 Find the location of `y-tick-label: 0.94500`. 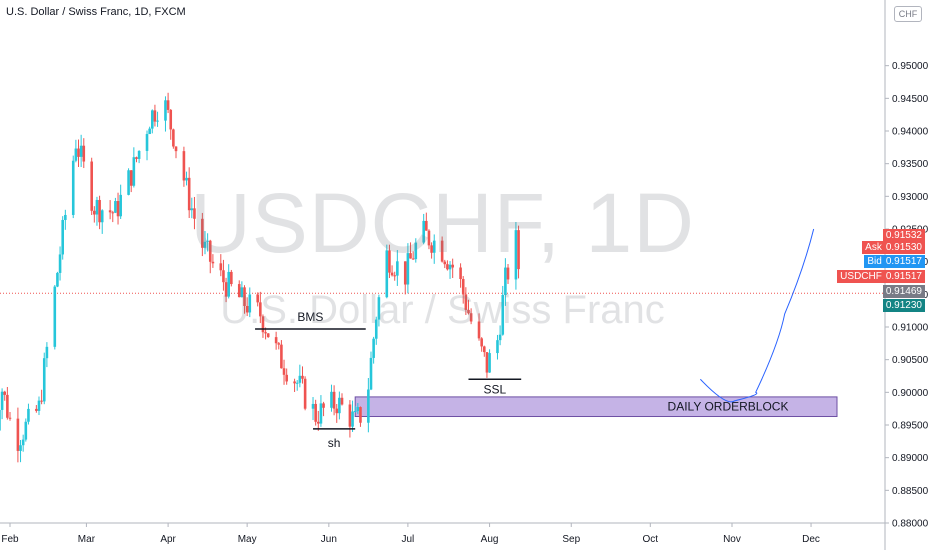

y-tick-label: 0.94500 is located at coordinates (910, 99).